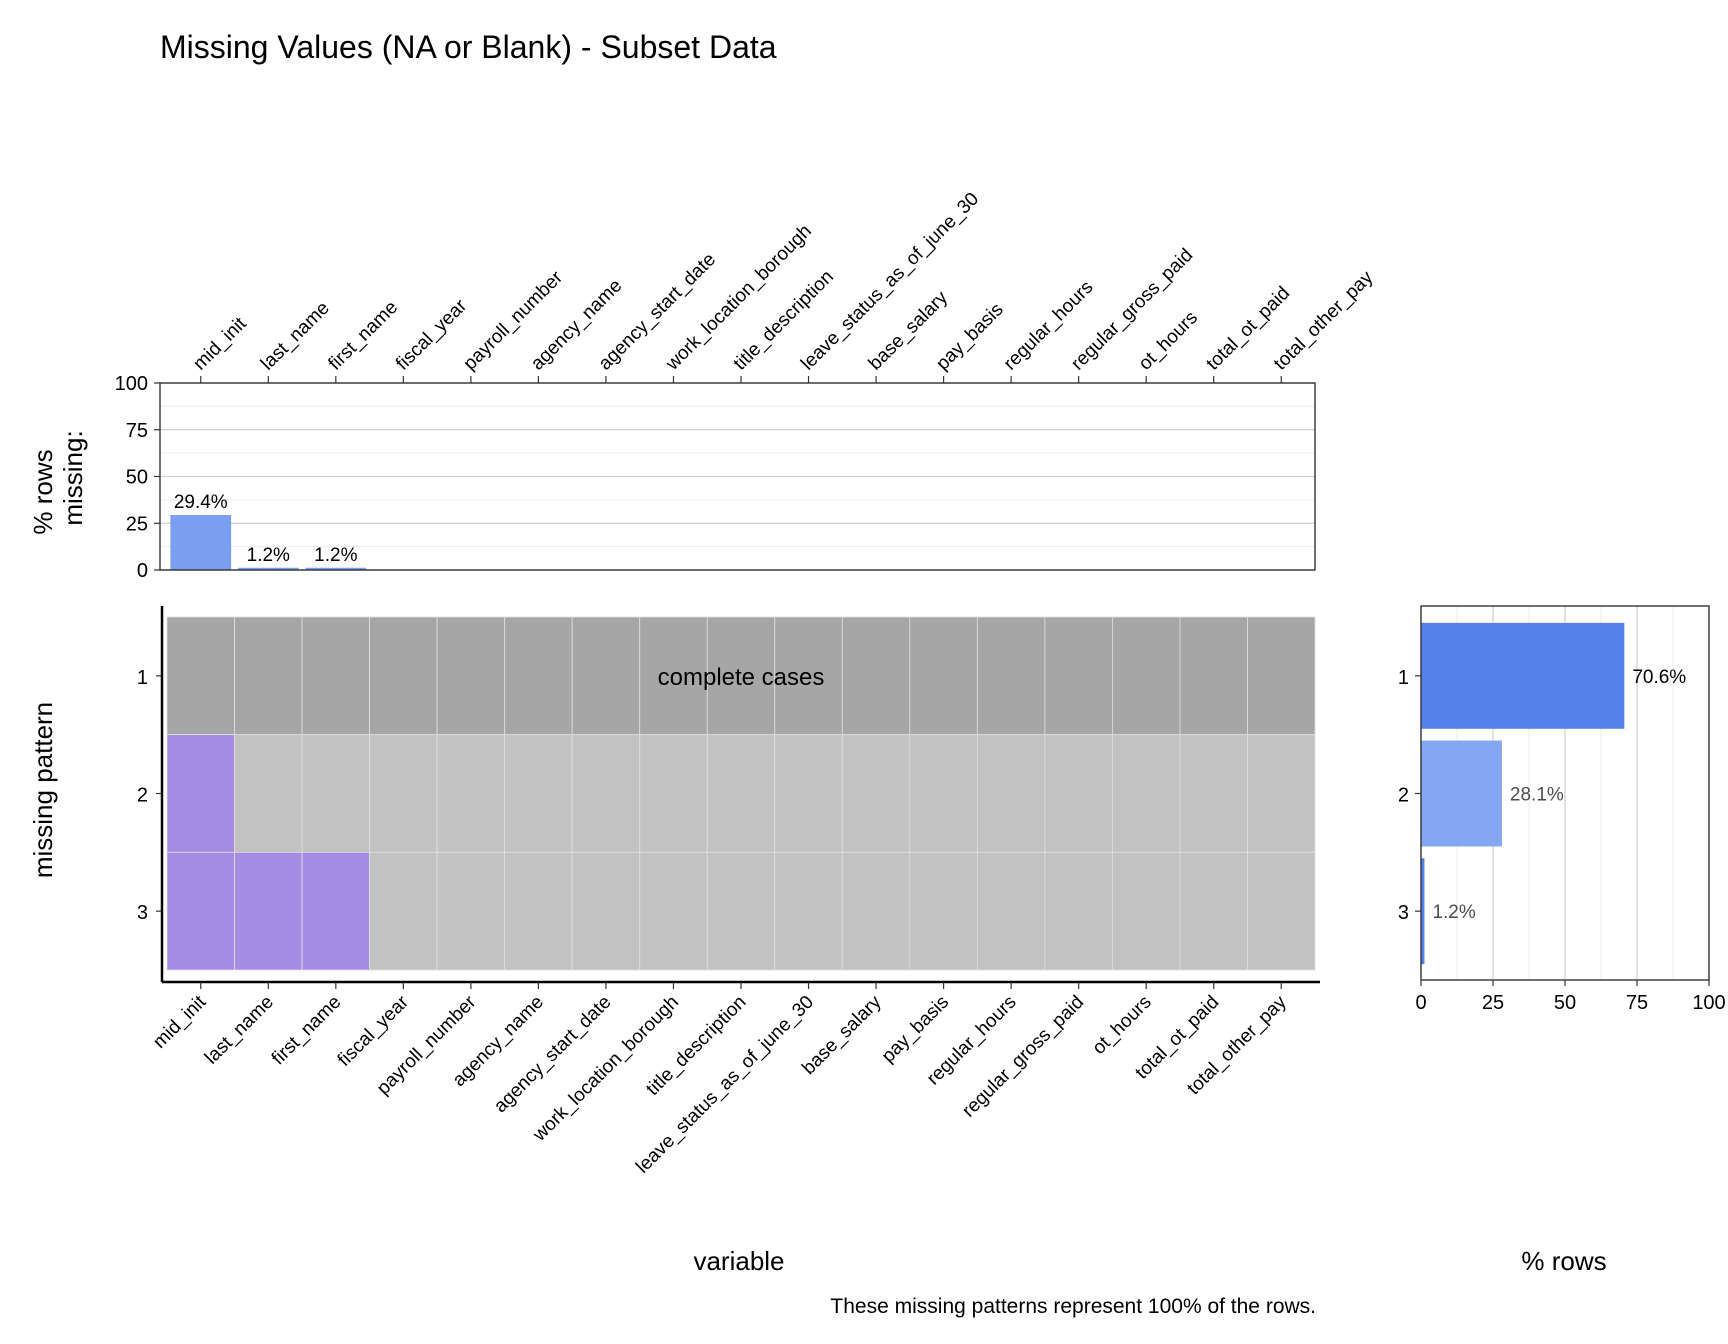 This screenshot has height=1344, width=1728. Describe the element at coordinates (1023, 1057) in the screenshot. I see `bottom-variable-label: regular_gross_paid` at that location.